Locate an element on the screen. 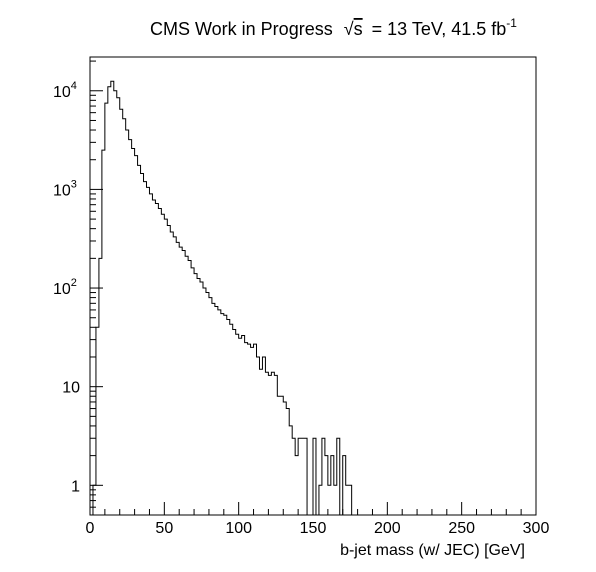 This screenshot has width=596, height=572. x-tick-label: 250 is located at coordinates (461, 528).